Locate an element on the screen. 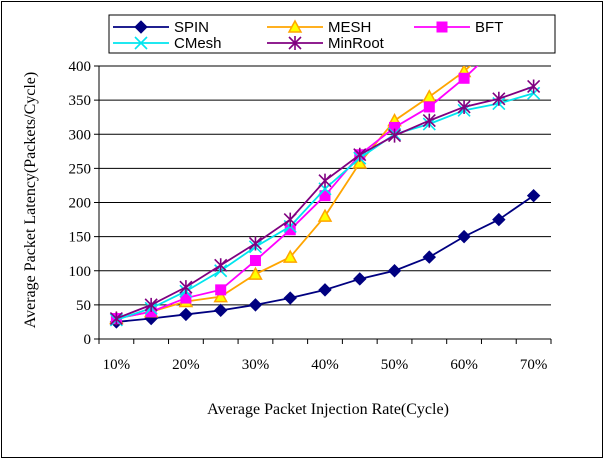 The width and height of the screenshot is (606, 461). y-tick-label: 100 is located at coordinates (80, 272).